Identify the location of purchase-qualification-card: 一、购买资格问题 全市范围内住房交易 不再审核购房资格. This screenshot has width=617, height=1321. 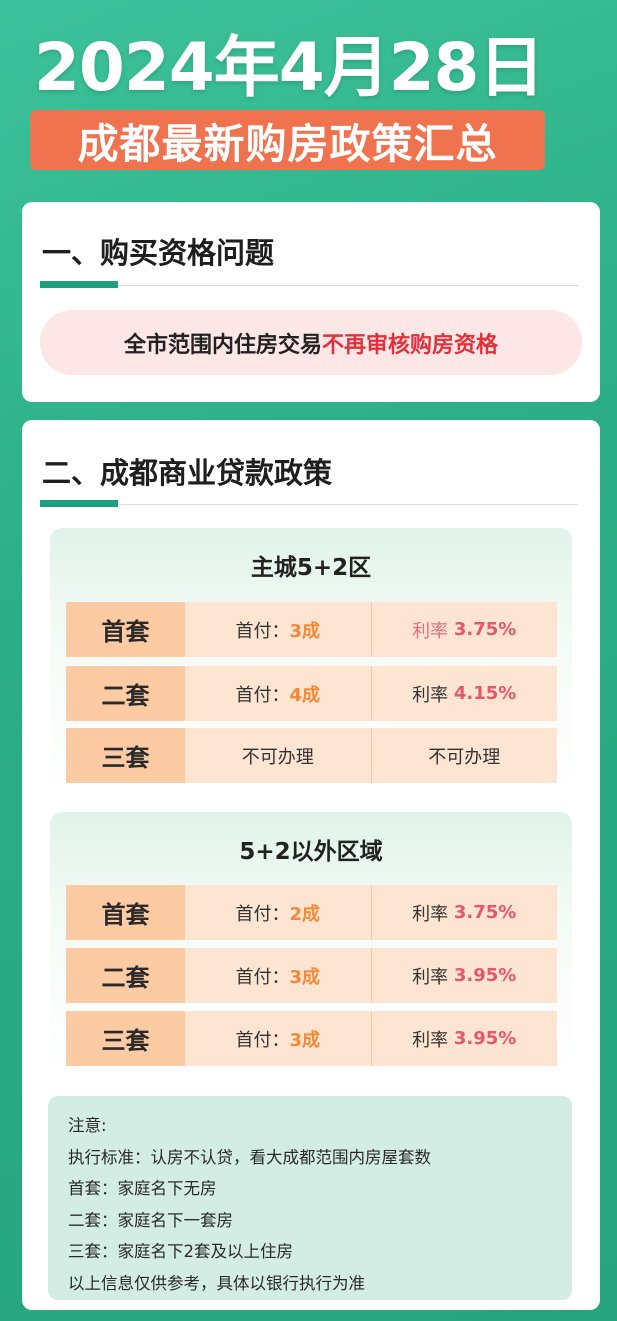
(311, 302).